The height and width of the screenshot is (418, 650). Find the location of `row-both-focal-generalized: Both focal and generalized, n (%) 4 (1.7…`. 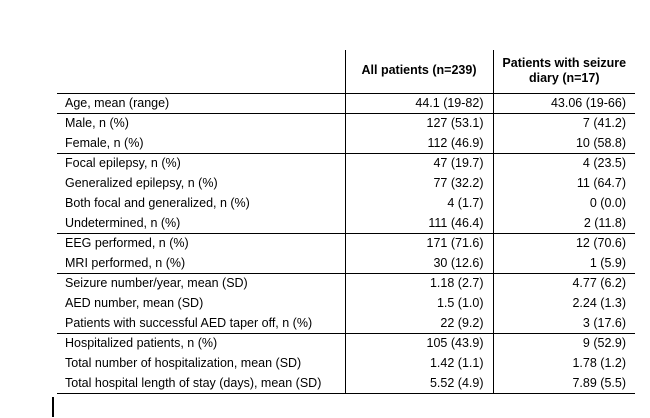

row-both-focal-generalized: Both focal and generalized, n (%) 4 (1.7… is located at coordinates (346, 203).